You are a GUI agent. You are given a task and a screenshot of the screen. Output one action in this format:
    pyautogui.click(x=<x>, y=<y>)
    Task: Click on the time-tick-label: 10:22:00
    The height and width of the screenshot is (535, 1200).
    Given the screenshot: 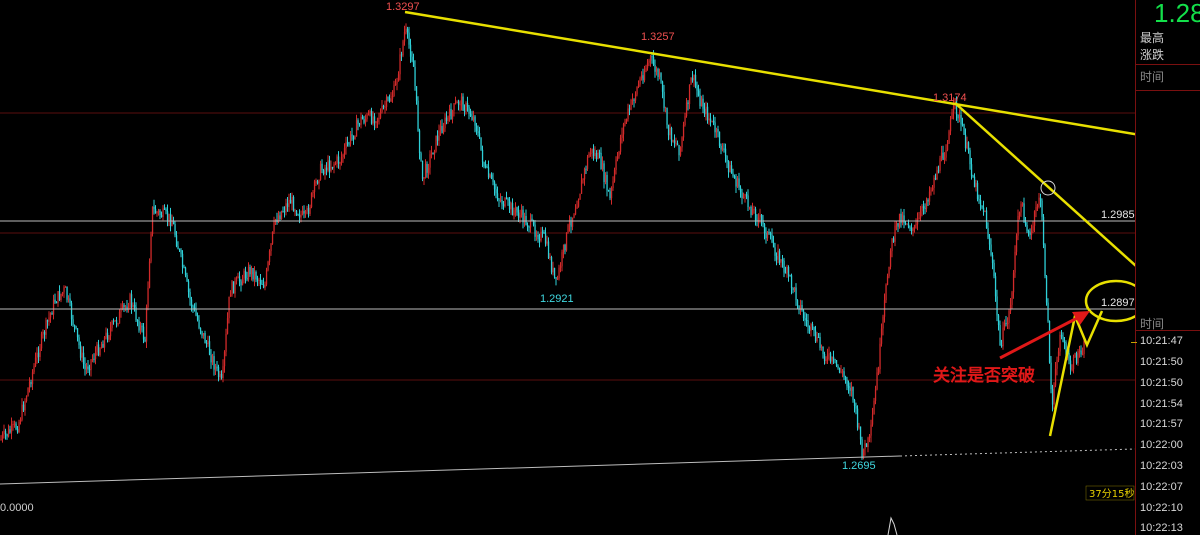 What is the action you would take?
    pyautogui.click(x=1161, y=445)
    